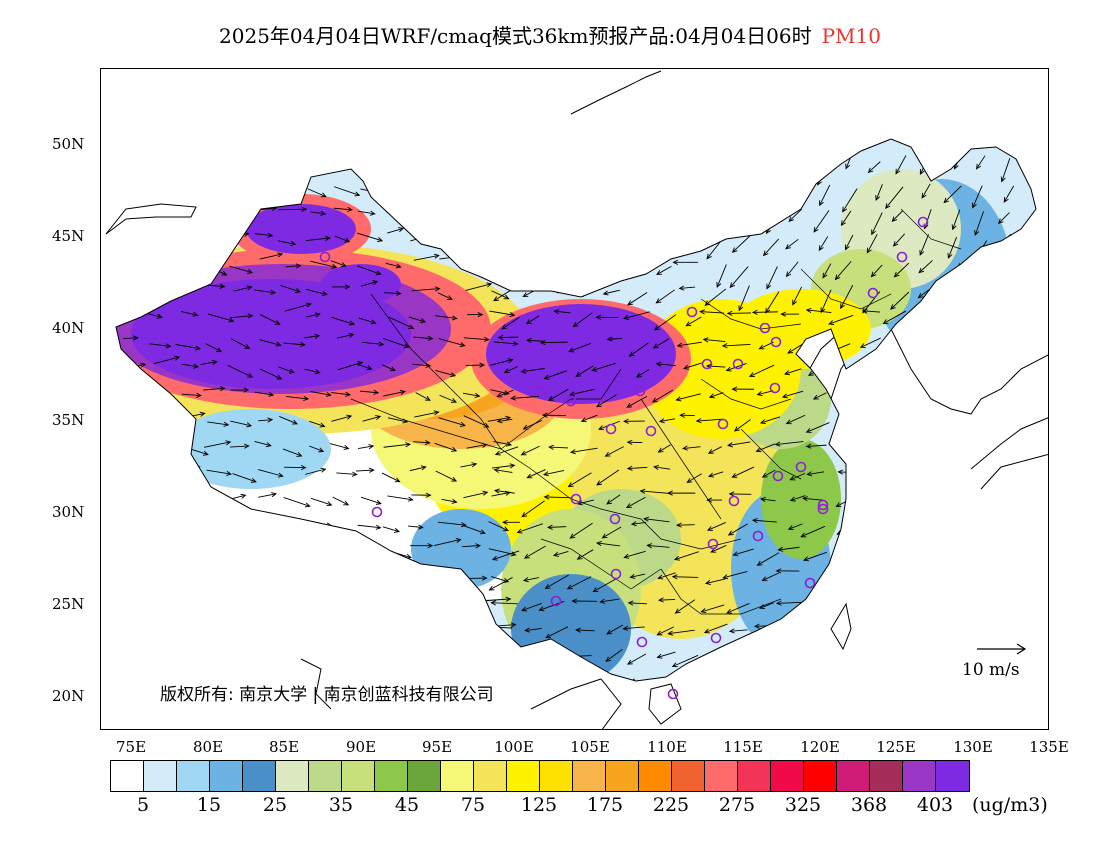 This screenshot has height=850, width=1100. I want to click on colorbar-unit: (ug/m3), so click(1010, 805).